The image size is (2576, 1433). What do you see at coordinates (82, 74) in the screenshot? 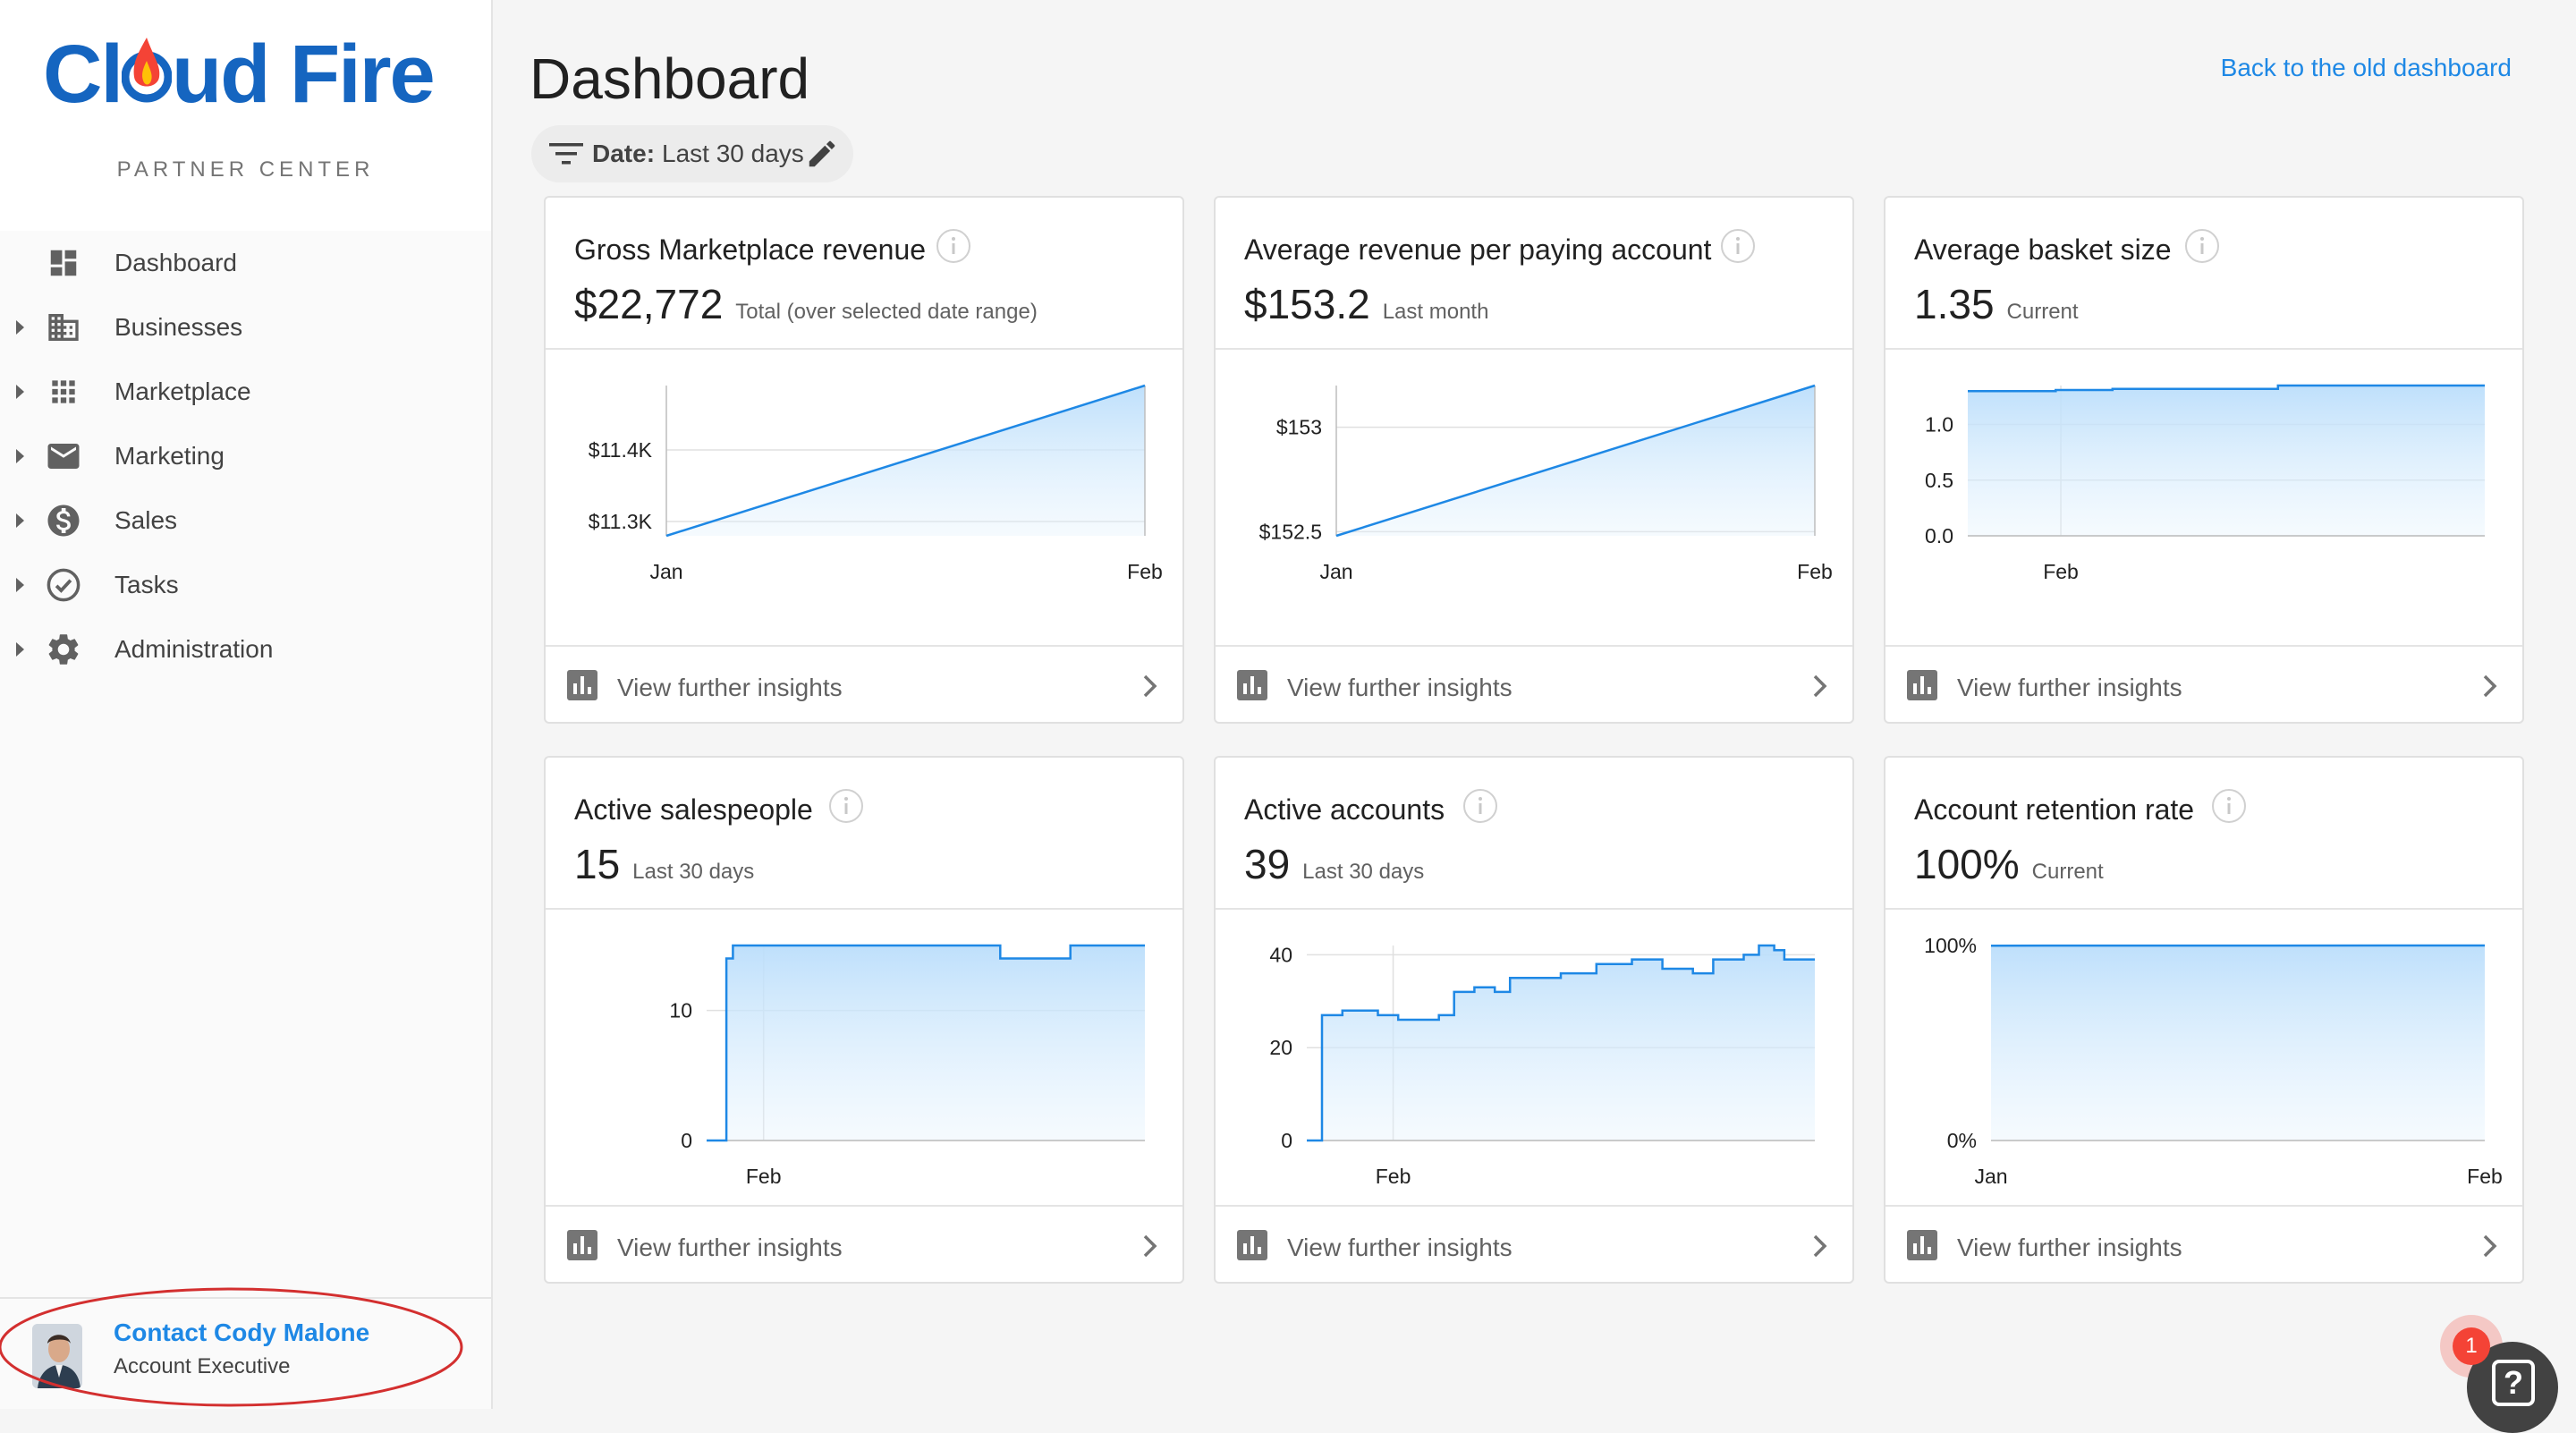
I see `logo-text-start: Cl` at bounding box center [82, 74].